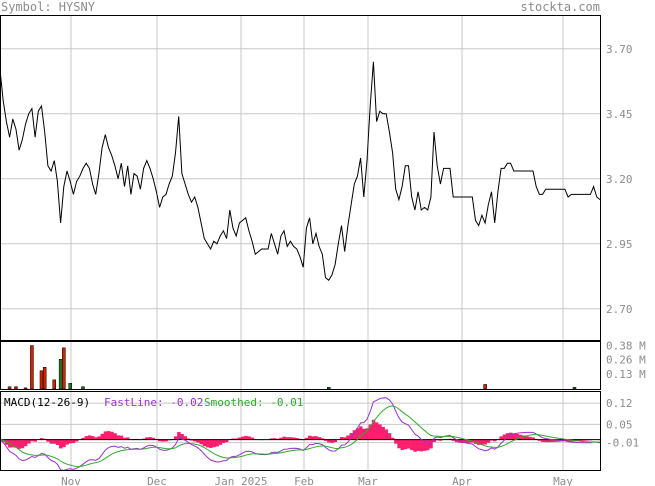  Describe the element at coordinates (368, 480) in the screenshot. I see `x-tick-label: Mar` at that location.